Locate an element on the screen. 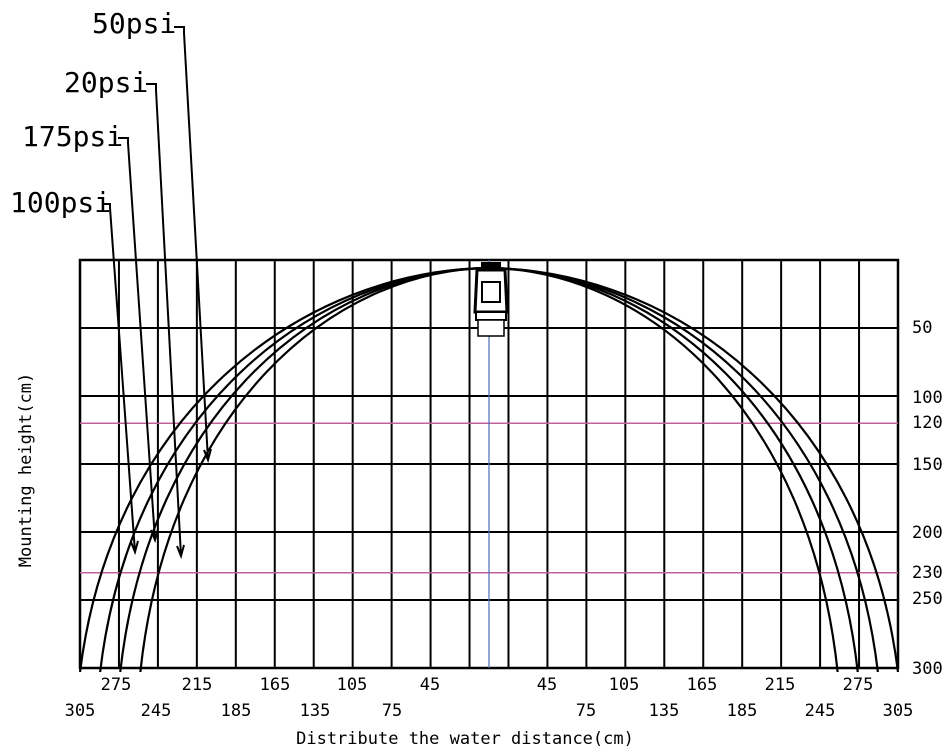  y-tick-label: 50 is located at coordinates (922, 328).